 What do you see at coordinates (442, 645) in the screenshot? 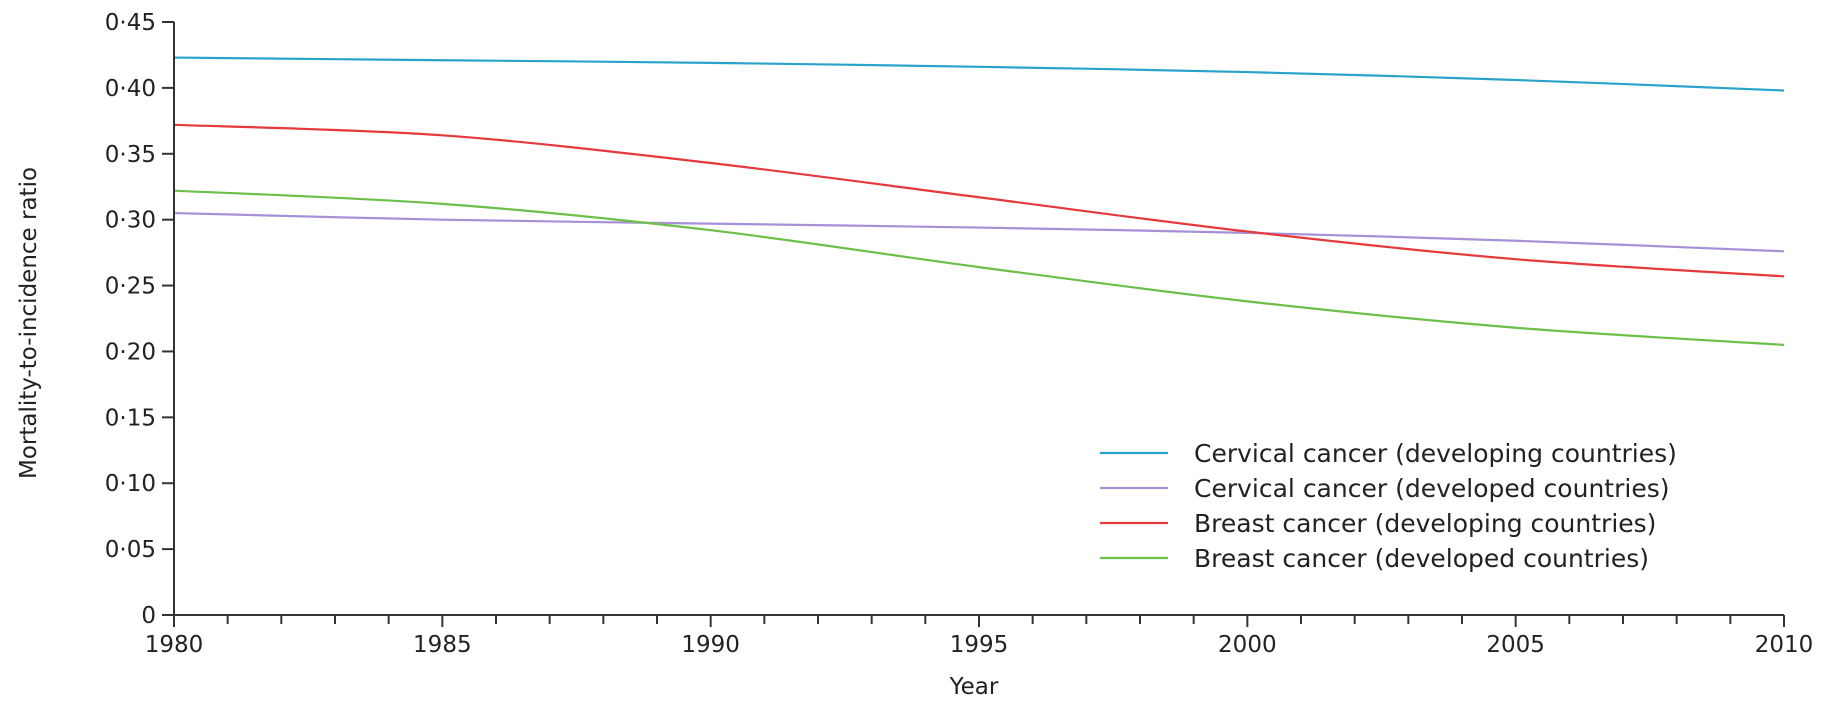
I see `x-tick-label: 1985` at bounding box center [442, 645].